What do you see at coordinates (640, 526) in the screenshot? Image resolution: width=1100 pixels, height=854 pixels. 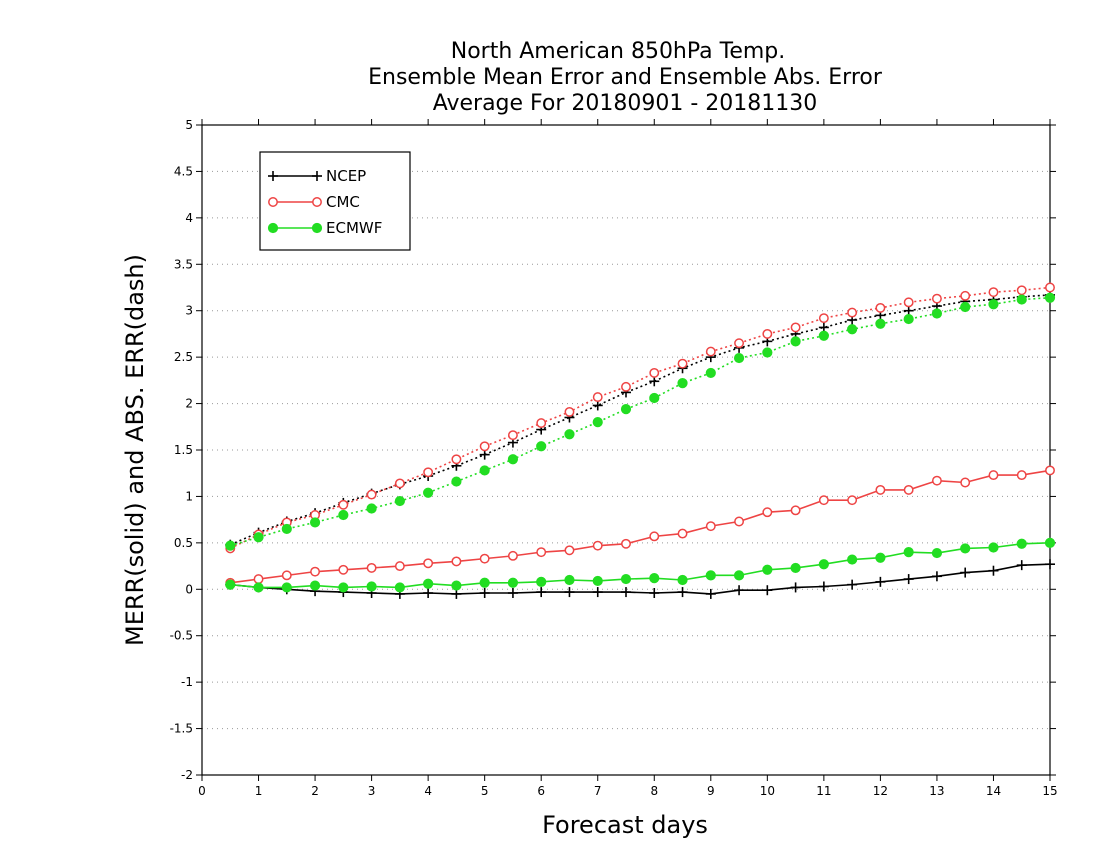 I see `cmc-merr-line` at bounding box center [640, 526].